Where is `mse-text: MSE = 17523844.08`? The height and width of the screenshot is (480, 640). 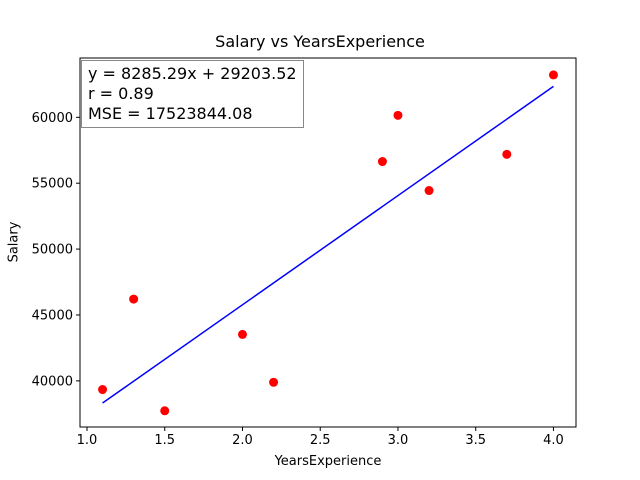 mse-text: MSE = 17523844.08 is located at coordinates (170, 113).